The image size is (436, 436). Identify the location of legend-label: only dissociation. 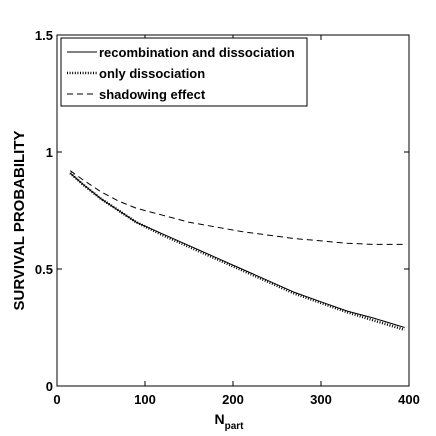
(152, 73).